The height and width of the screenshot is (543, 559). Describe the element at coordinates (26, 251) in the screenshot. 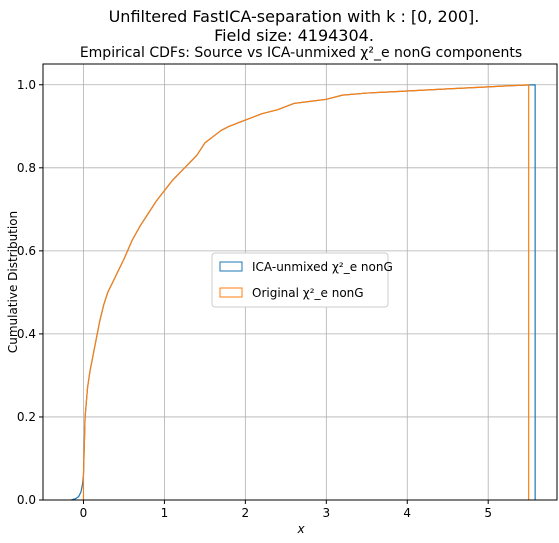

I see `y-tick-label: 0.6` at that location.